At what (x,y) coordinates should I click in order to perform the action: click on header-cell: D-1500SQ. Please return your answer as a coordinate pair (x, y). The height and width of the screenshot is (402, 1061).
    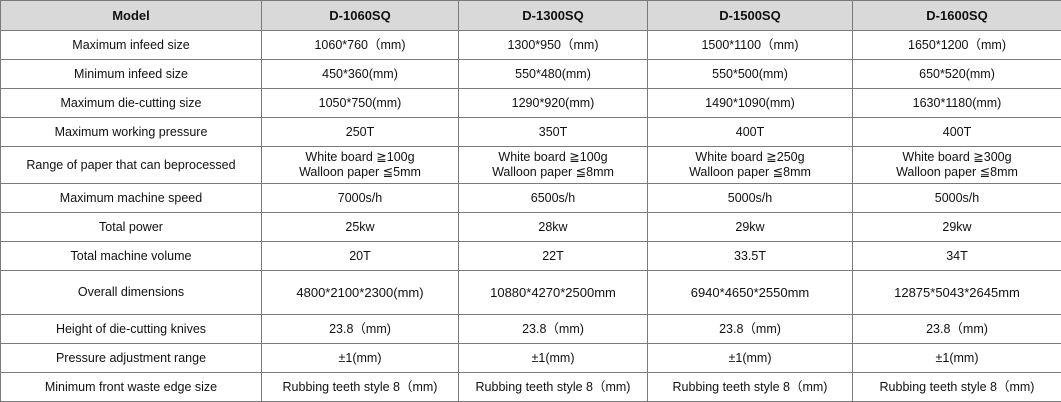
    Looking at the image, I should click on (750, 15).